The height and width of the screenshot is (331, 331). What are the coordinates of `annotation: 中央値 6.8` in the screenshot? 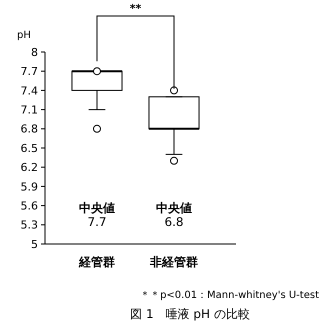 It's located at (174, 215).